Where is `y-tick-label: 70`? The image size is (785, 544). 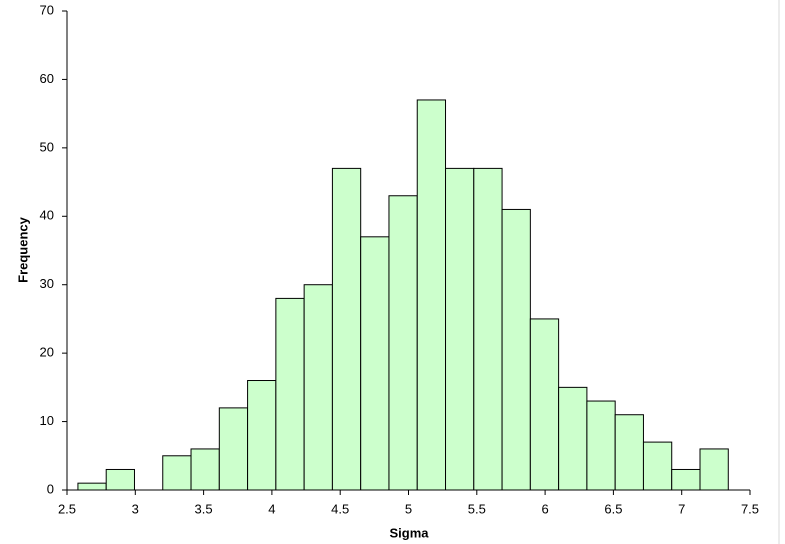 y-tick-label: 70 is located at coordinates (47, 9).